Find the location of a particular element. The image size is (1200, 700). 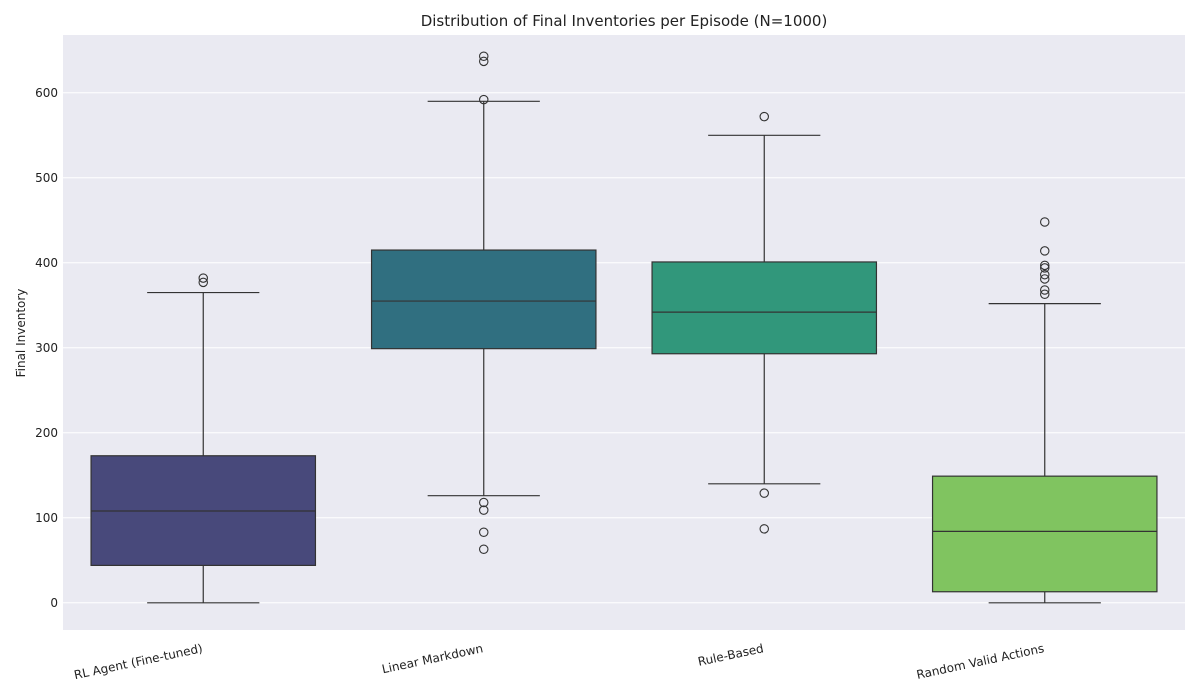

y-tick-label: 300 is located at coordinates (46, 348).